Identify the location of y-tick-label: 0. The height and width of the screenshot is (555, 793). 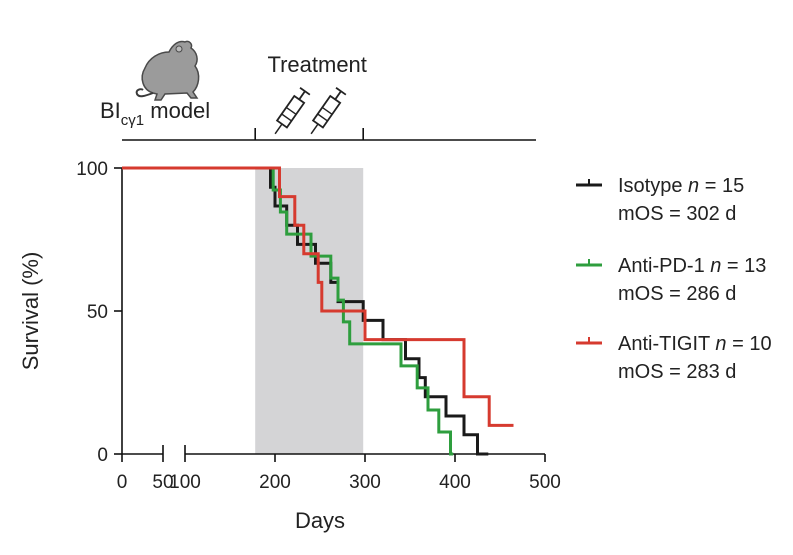
(102, 455).